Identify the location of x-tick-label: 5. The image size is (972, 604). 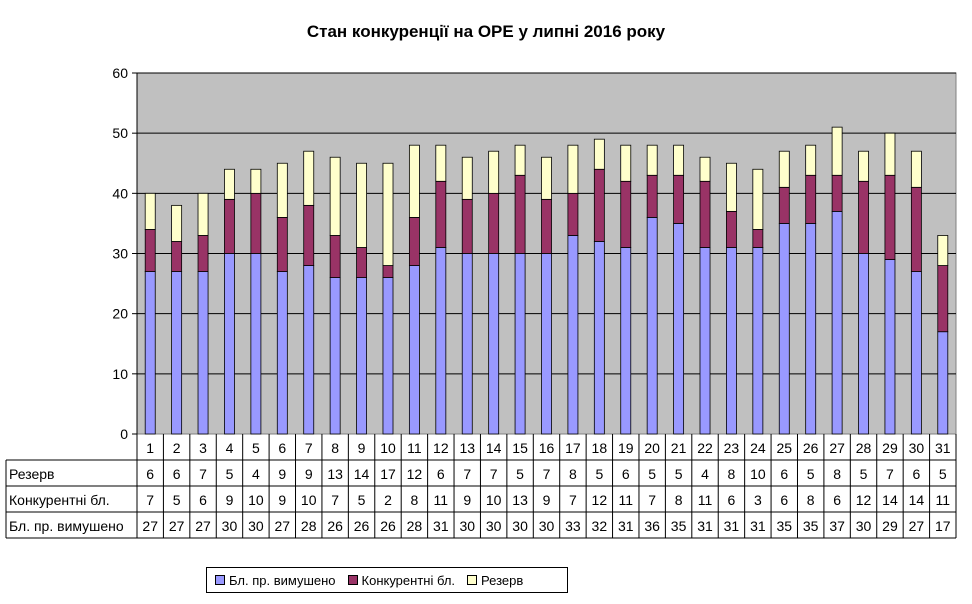
(256, 448).